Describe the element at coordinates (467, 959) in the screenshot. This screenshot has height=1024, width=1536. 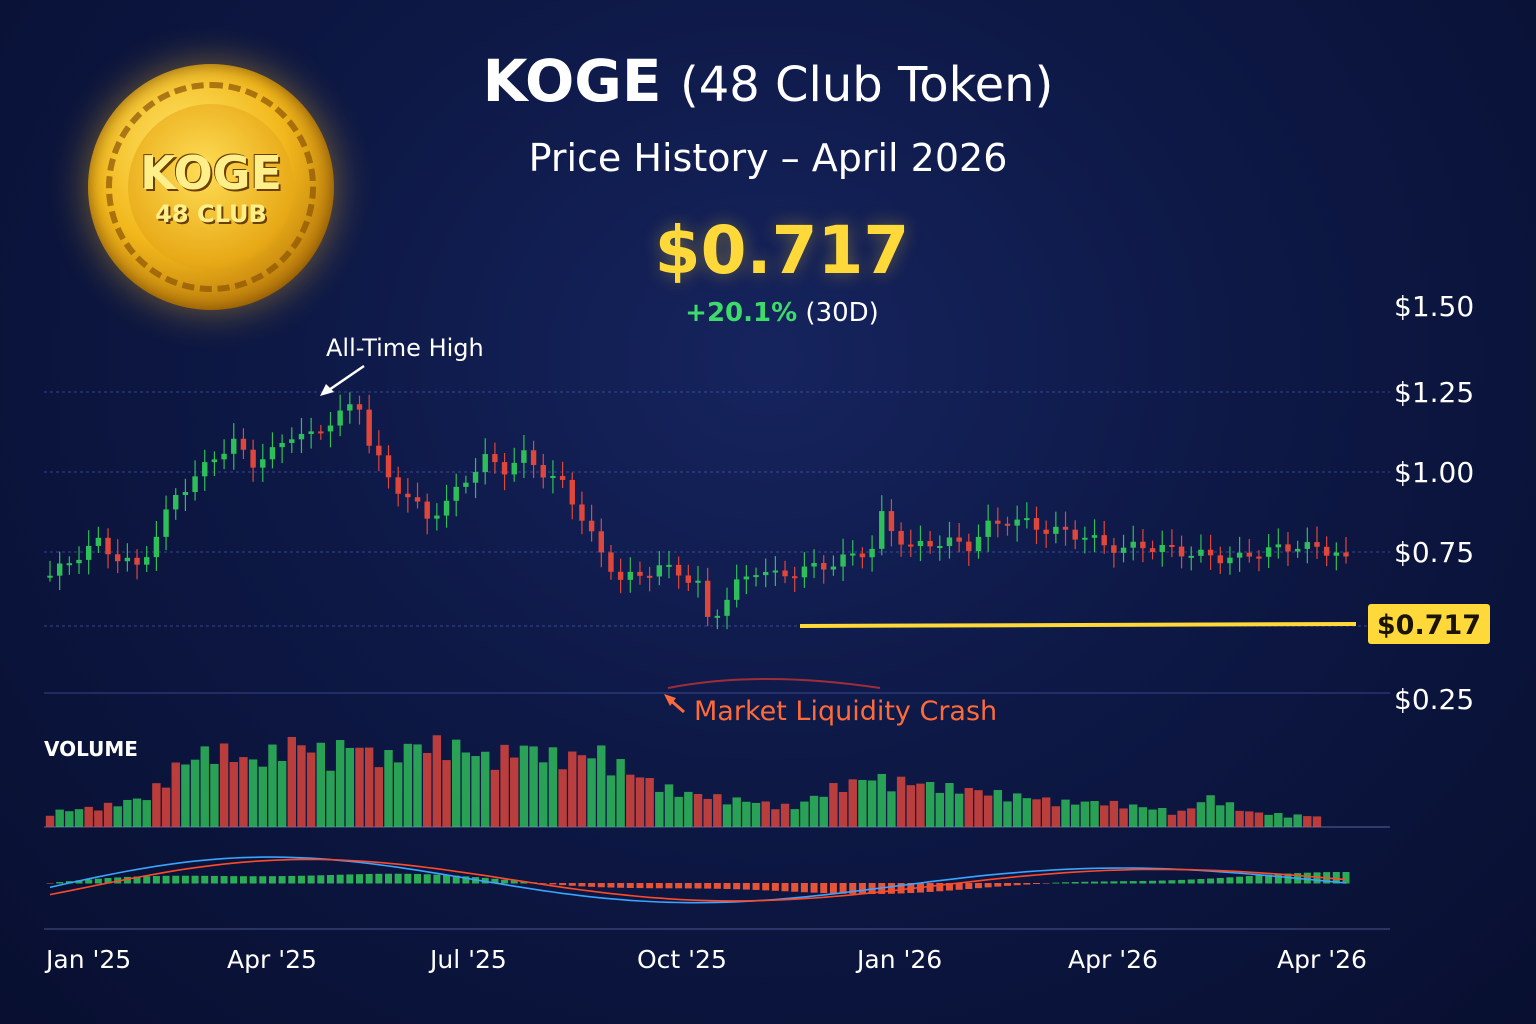
I see `x-tick-label: Jul '25` at that location.